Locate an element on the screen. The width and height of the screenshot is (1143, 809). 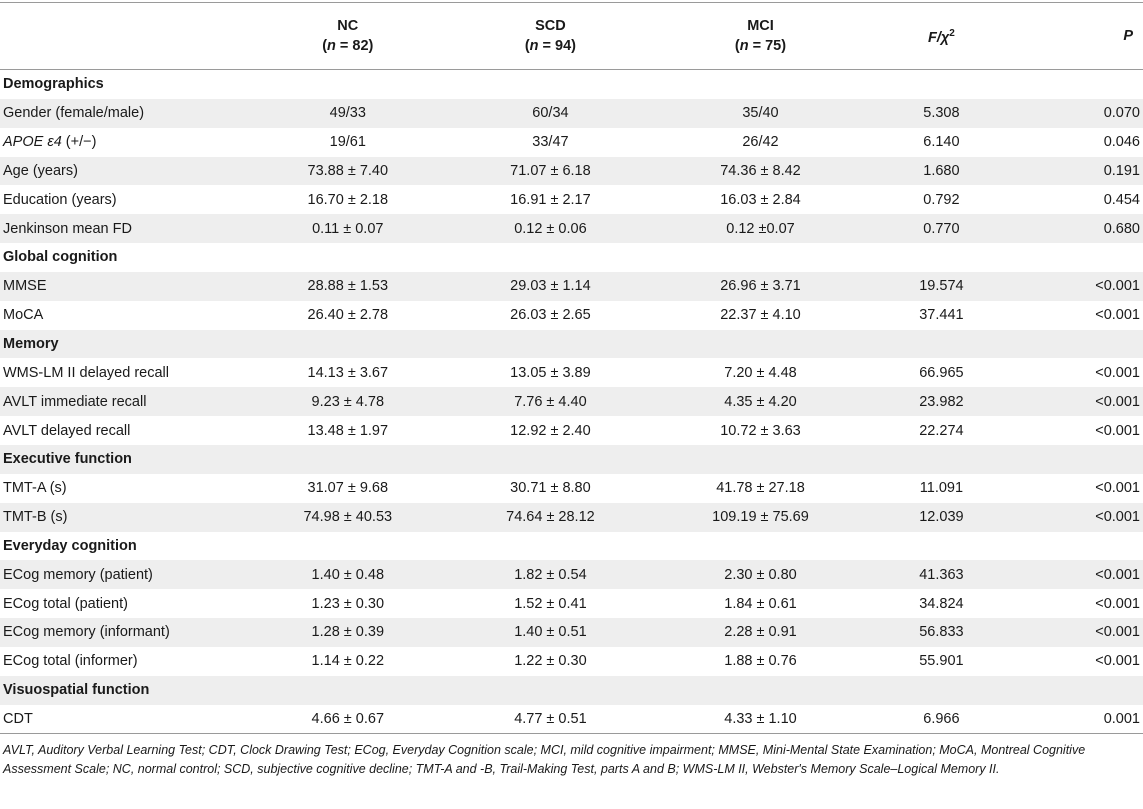
cell-p: 0.680 is located at coordinates (1079, 229).